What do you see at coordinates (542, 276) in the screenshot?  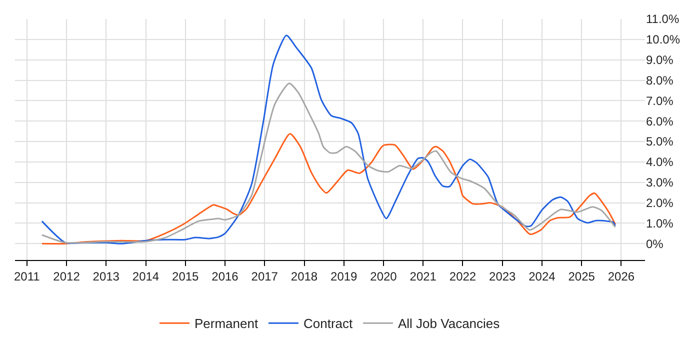 I see `x-tick-label: 2024` at bounding box center [542, 276].